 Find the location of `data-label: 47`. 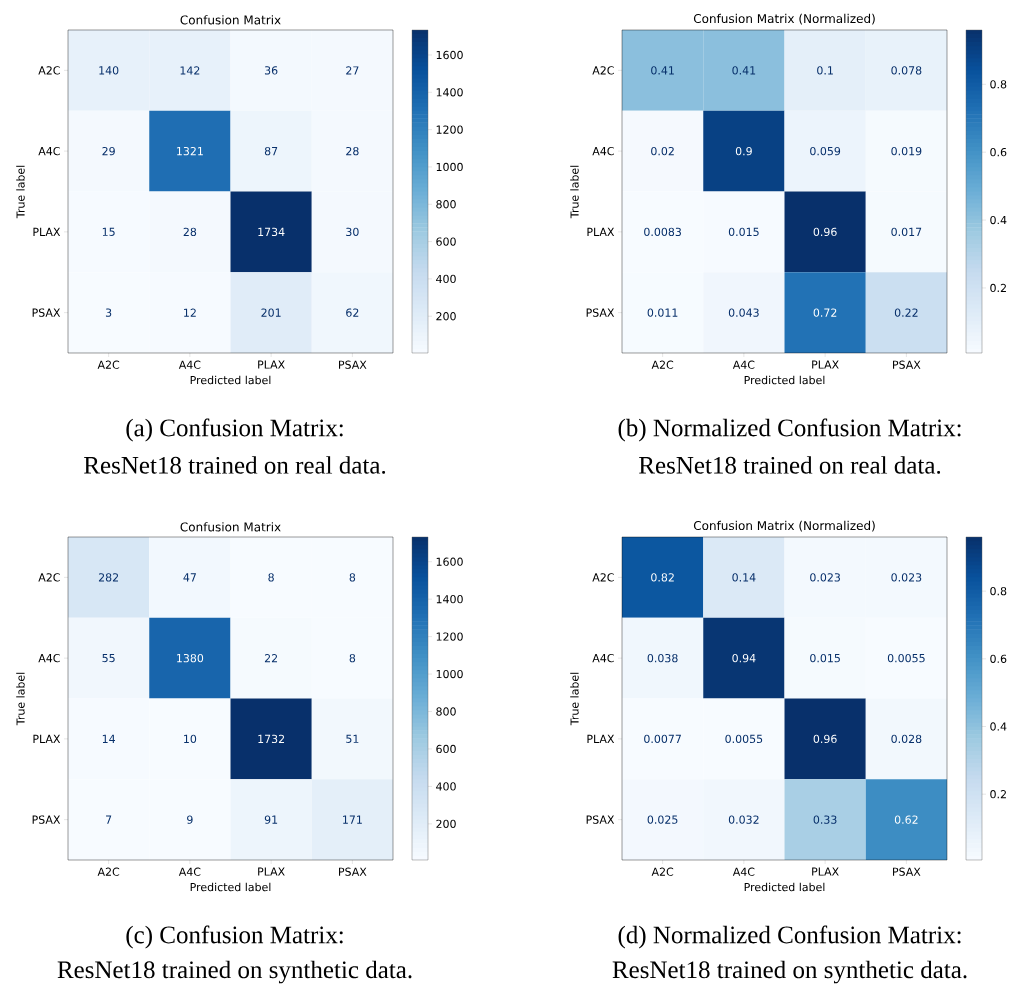

data-label: 47 is located at coordinates (189, 577).